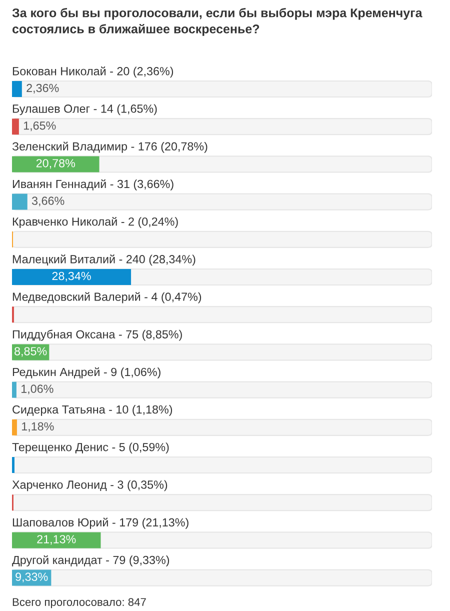  Describe the element at coordinates (217, 22) in the screenshot. I see `chart-title: За кого бы вы проголосовали, если бы выборы мэра Кременчуга состоялись в ближайшее воскресенье?` at that location.